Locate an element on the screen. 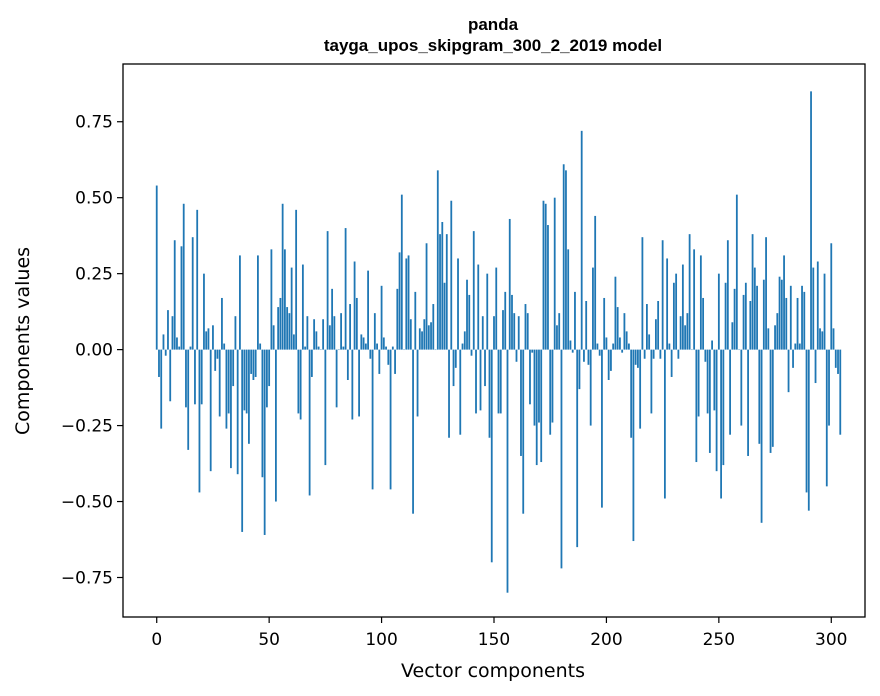 The image size is (880, 696). x-tick-label-50: 50 is located at coordinates (269, 640).